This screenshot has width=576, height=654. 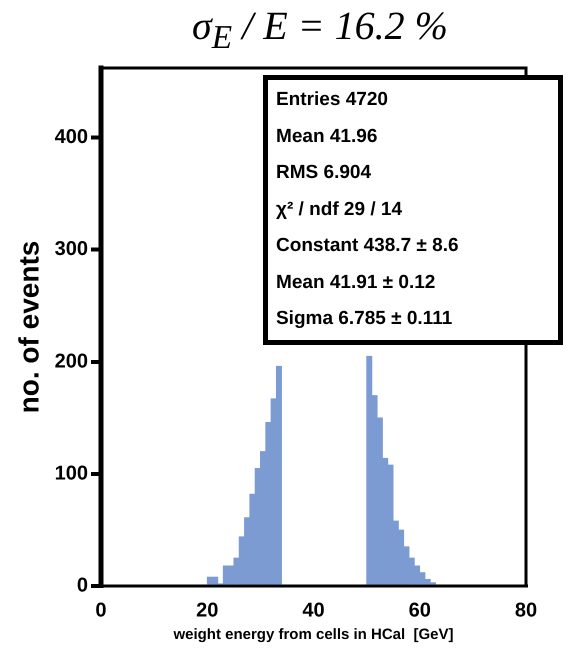 I want to click on y-tick-label: 400, so click(x=71, y=137).